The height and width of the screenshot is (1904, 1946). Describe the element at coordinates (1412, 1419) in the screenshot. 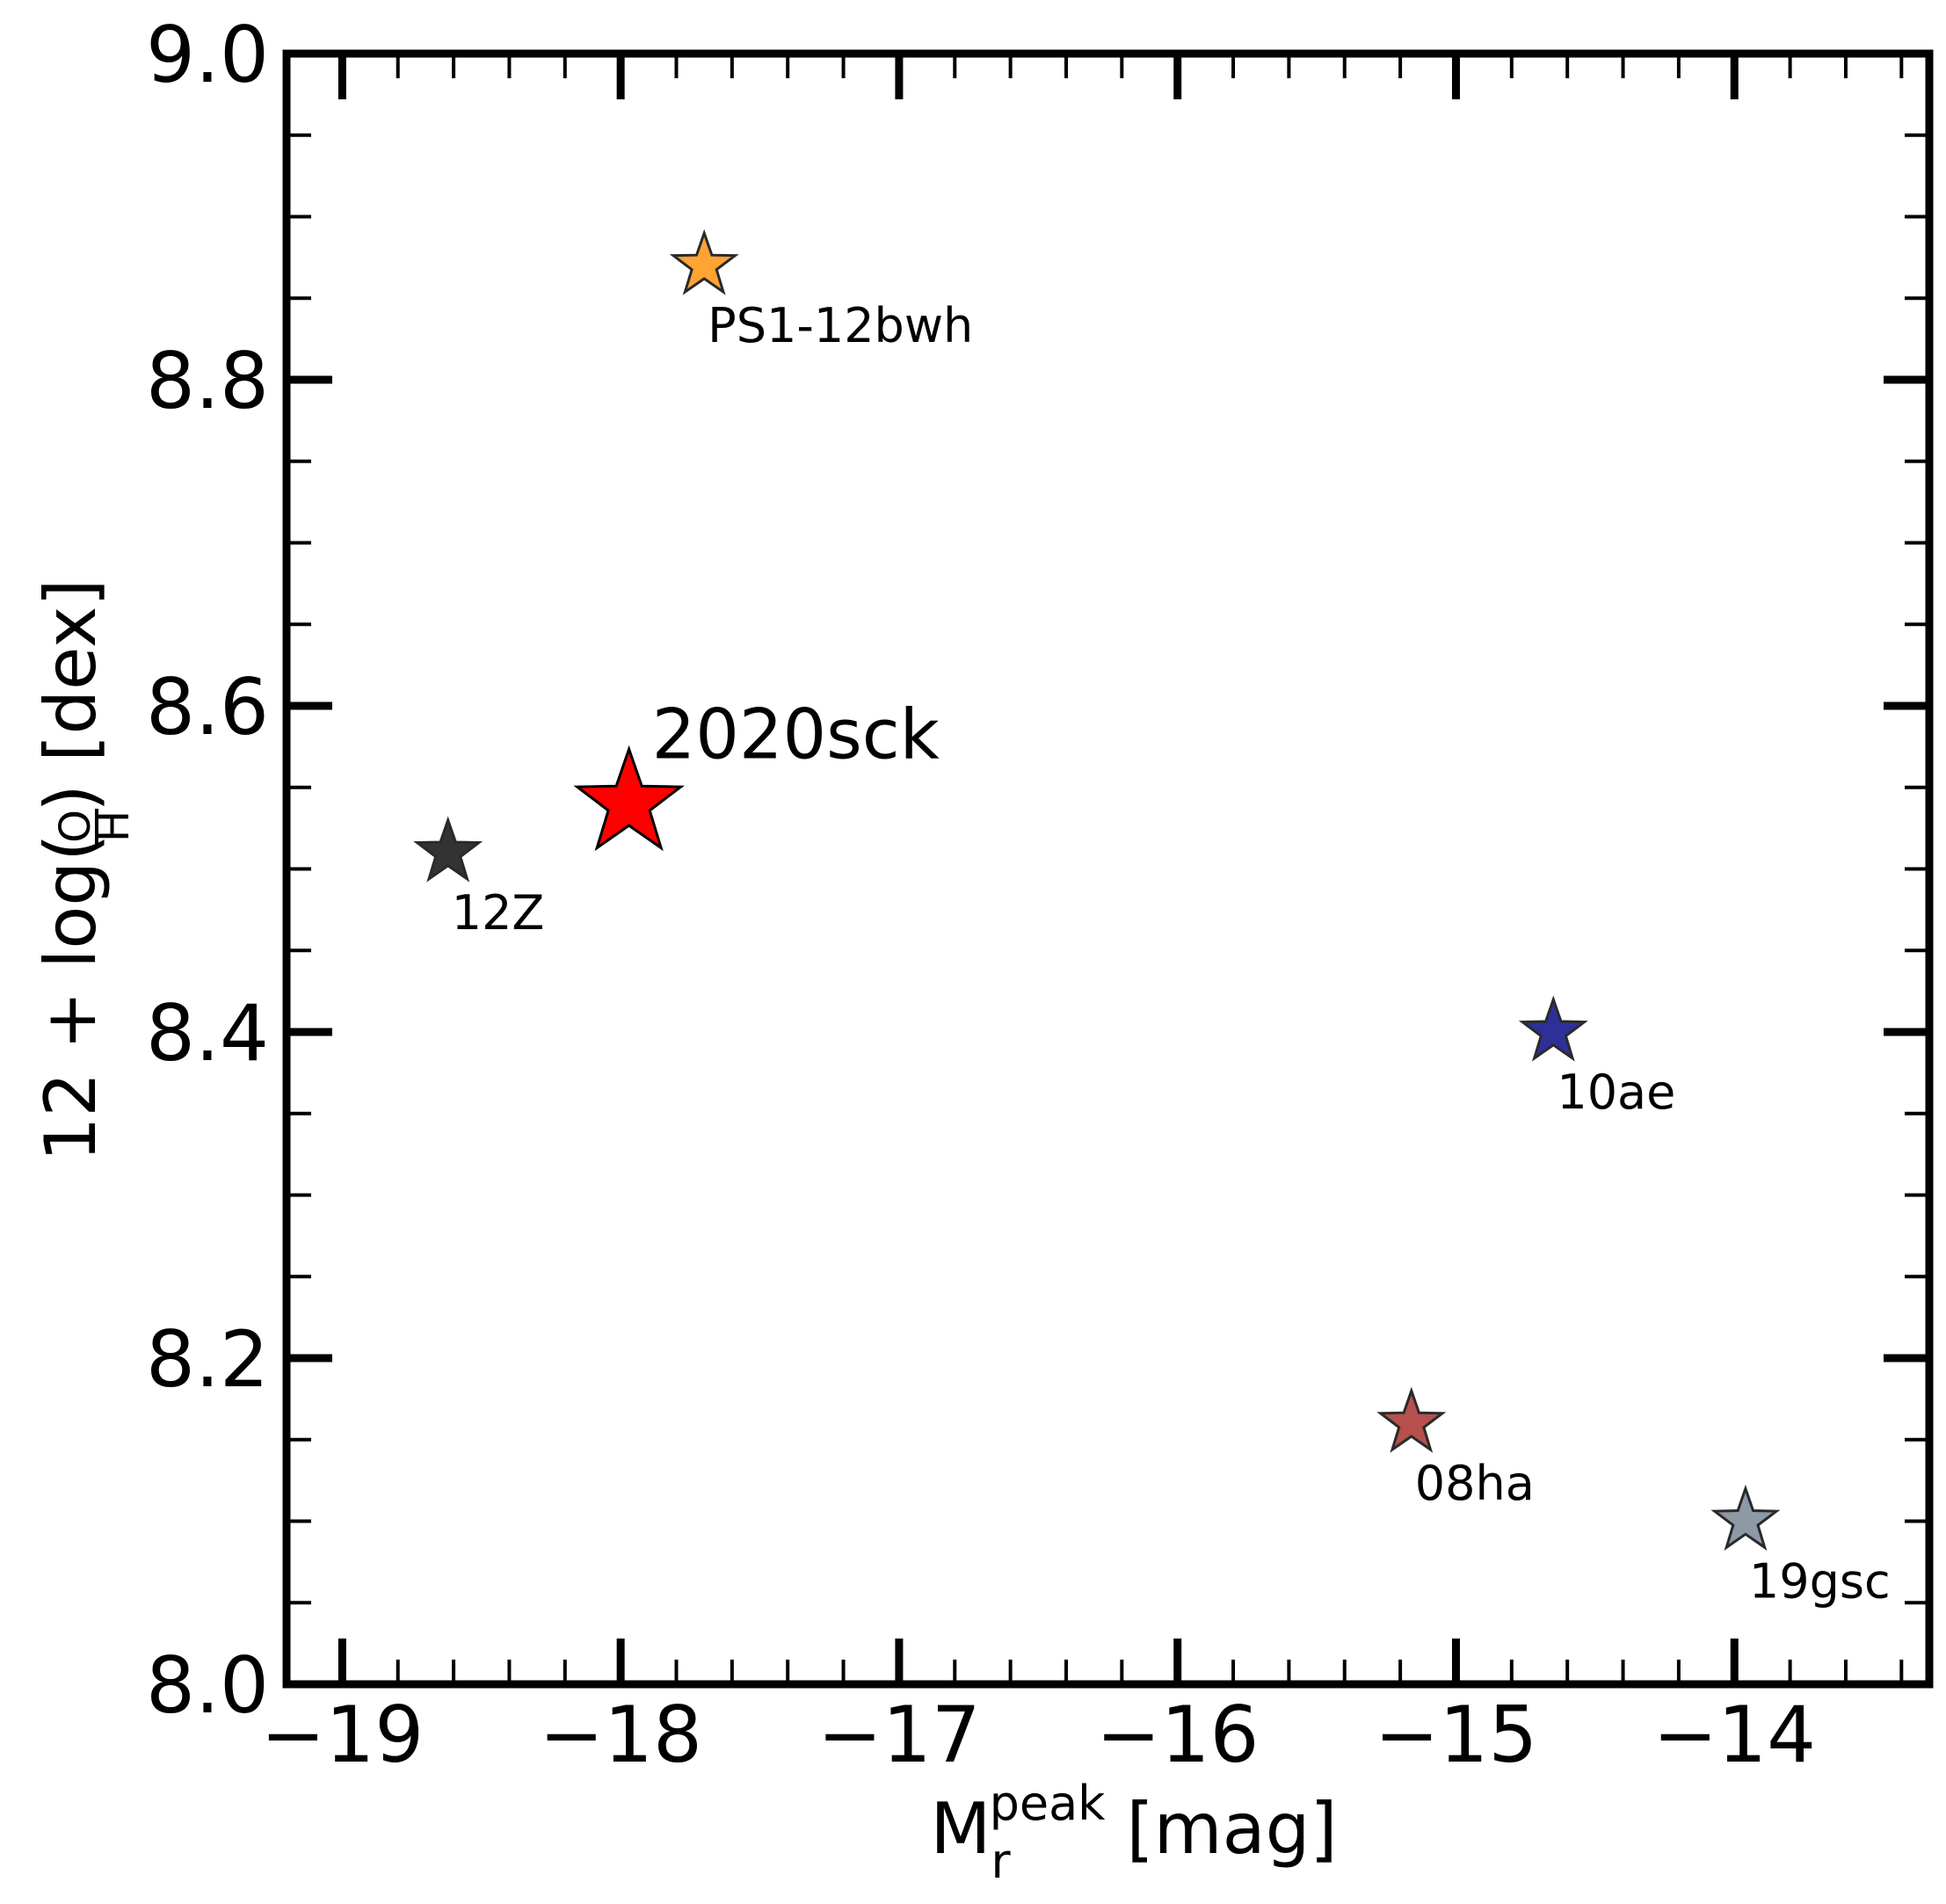

I see `point-08ha` at that location.